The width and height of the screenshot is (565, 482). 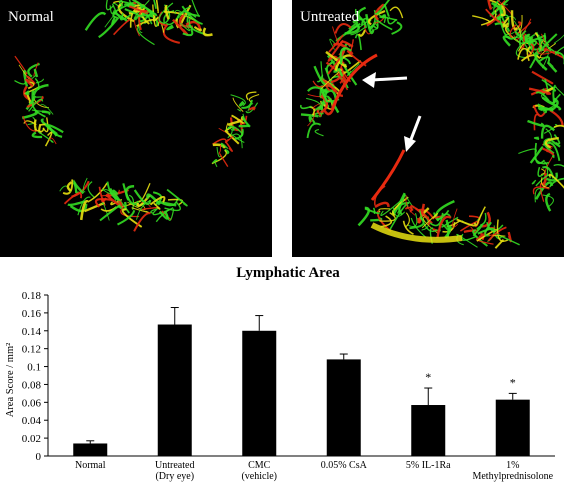 What do you see at coordinates (32, 421) in the screenshot?
I see `y-tick-label: 0.04` at bounding box center [32, 421].